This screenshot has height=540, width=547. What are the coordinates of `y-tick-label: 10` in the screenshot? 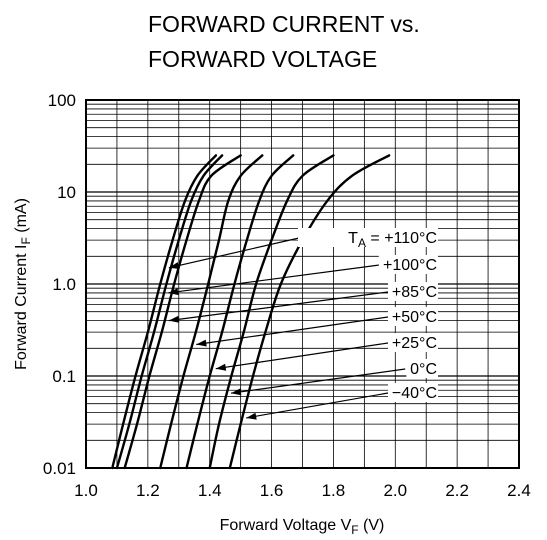 It's located at (66, 192).